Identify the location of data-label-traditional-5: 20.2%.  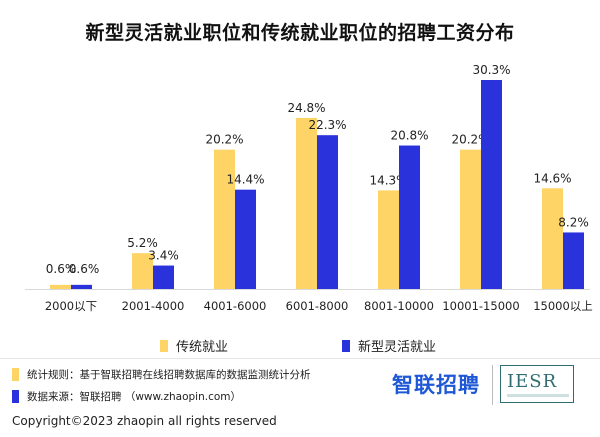
(470, 140).